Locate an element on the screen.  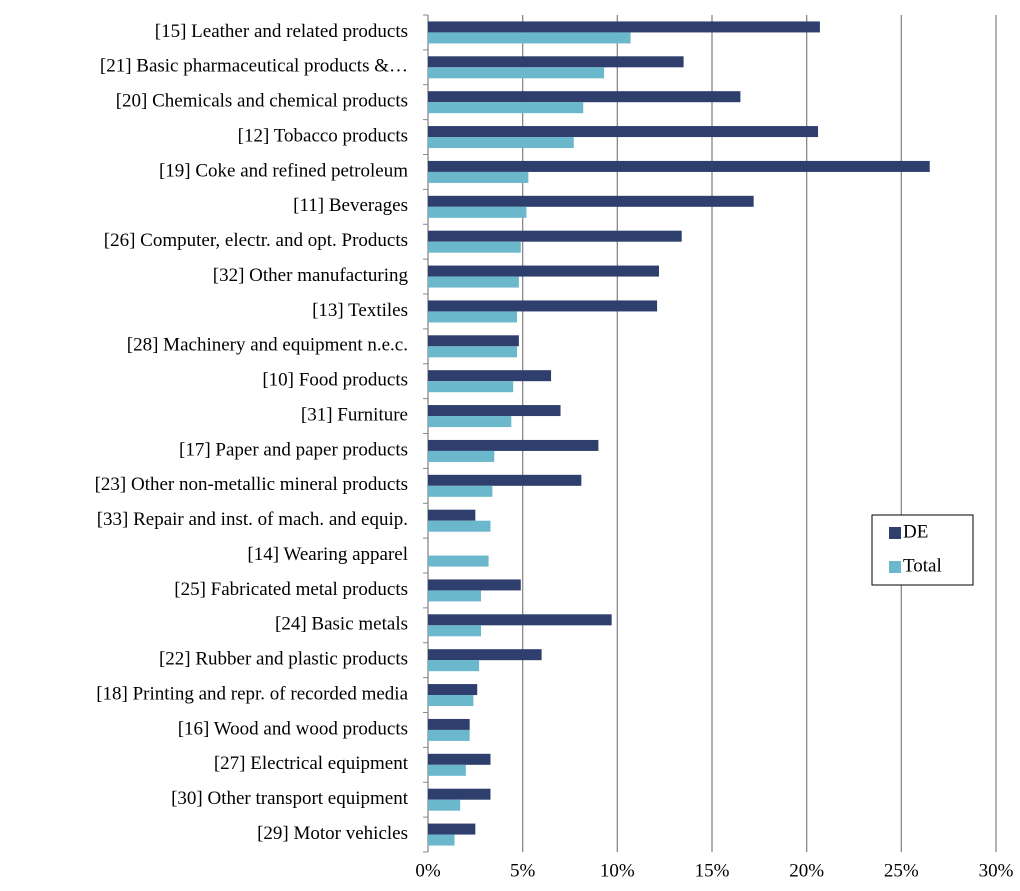
x-tick-label: 25% is located at coordinates (901, 870).